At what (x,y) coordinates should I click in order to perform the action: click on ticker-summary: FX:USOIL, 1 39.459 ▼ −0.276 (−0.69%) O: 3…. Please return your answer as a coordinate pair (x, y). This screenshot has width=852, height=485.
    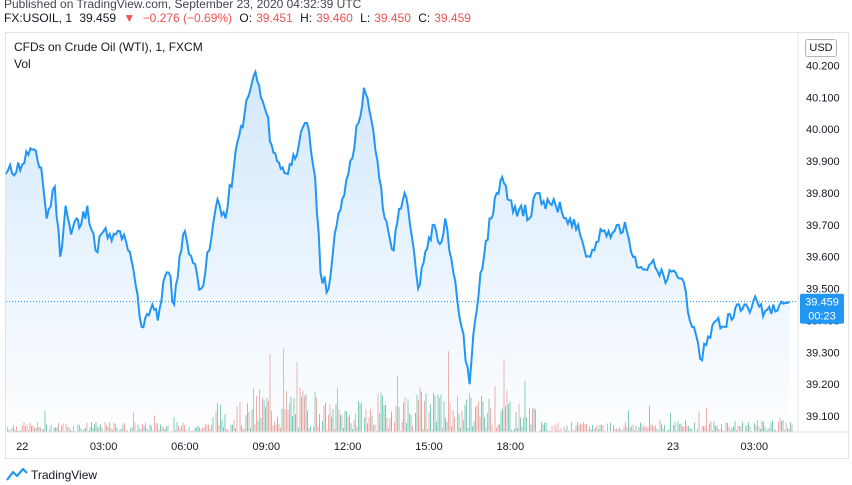
    Looking at the image, I should click on (428, 18).